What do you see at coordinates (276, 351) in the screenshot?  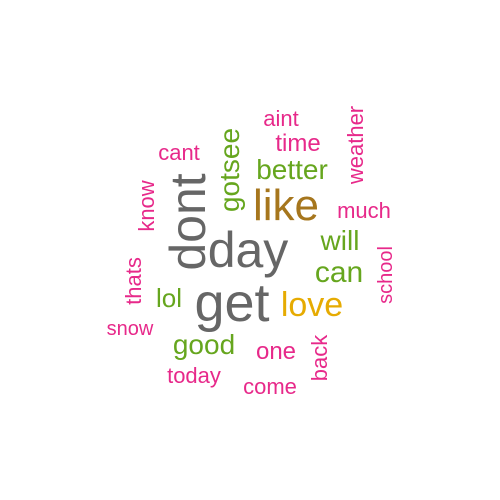 I see `word-one: one` at bounding box center [276, 351].